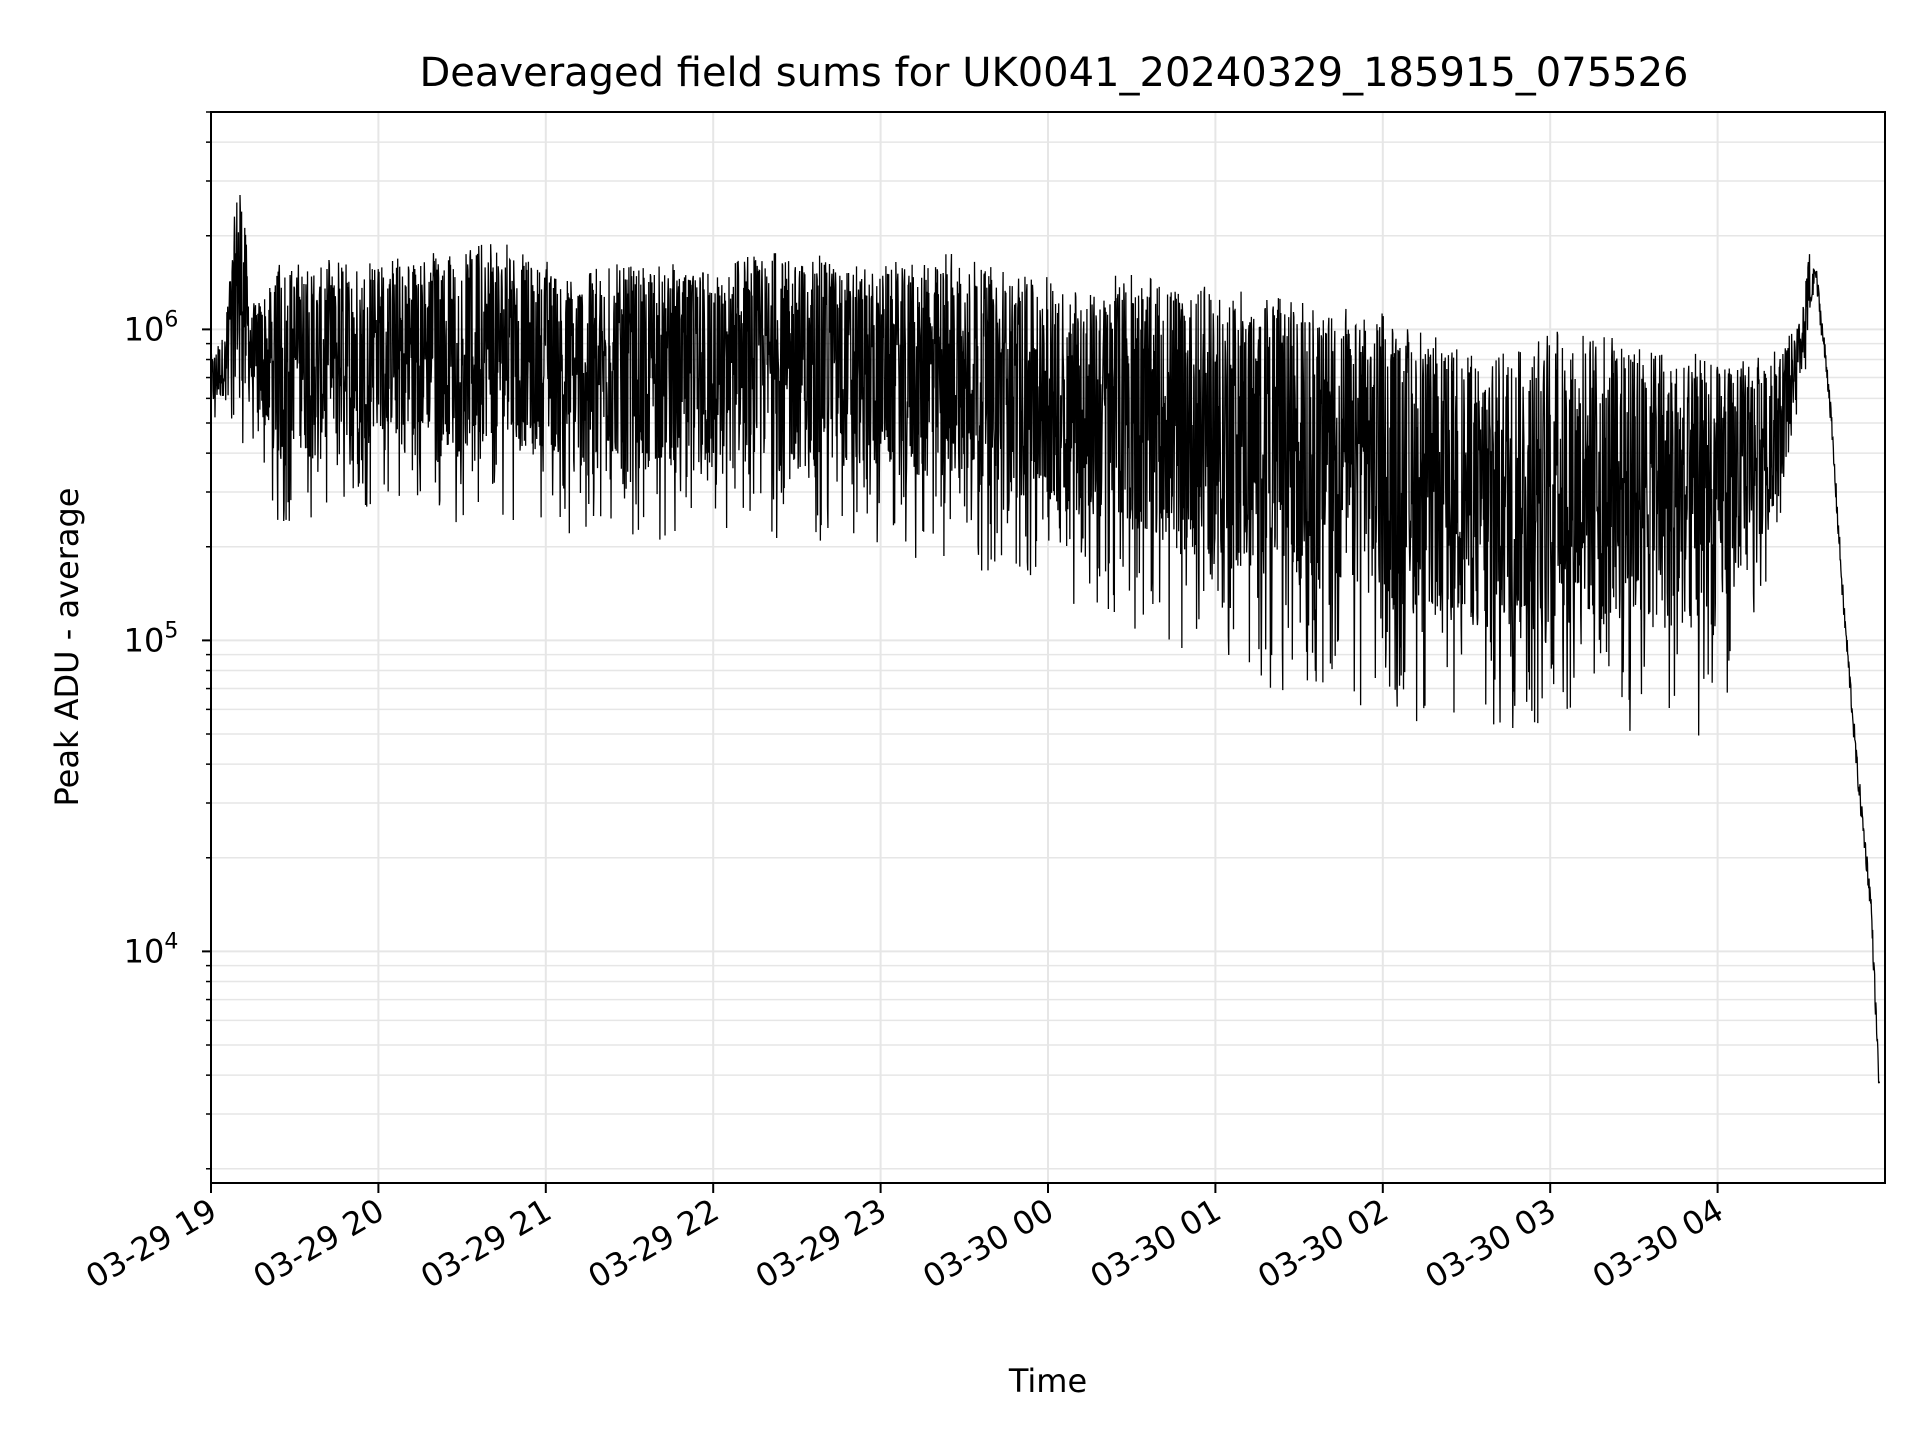 Image resolution: width=1920 pixels, height=1440 pixels. Describe the element at coordinates (654, 1243) in the screenshot. I see `x-tick-label: 03-29 22` at that location.